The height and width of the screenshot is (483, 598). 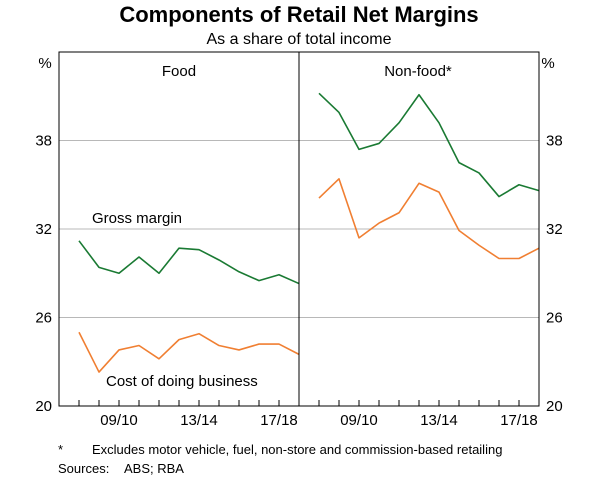 I want to click on chart-subtitle: As a share of total income, so click(x=299, y=39).